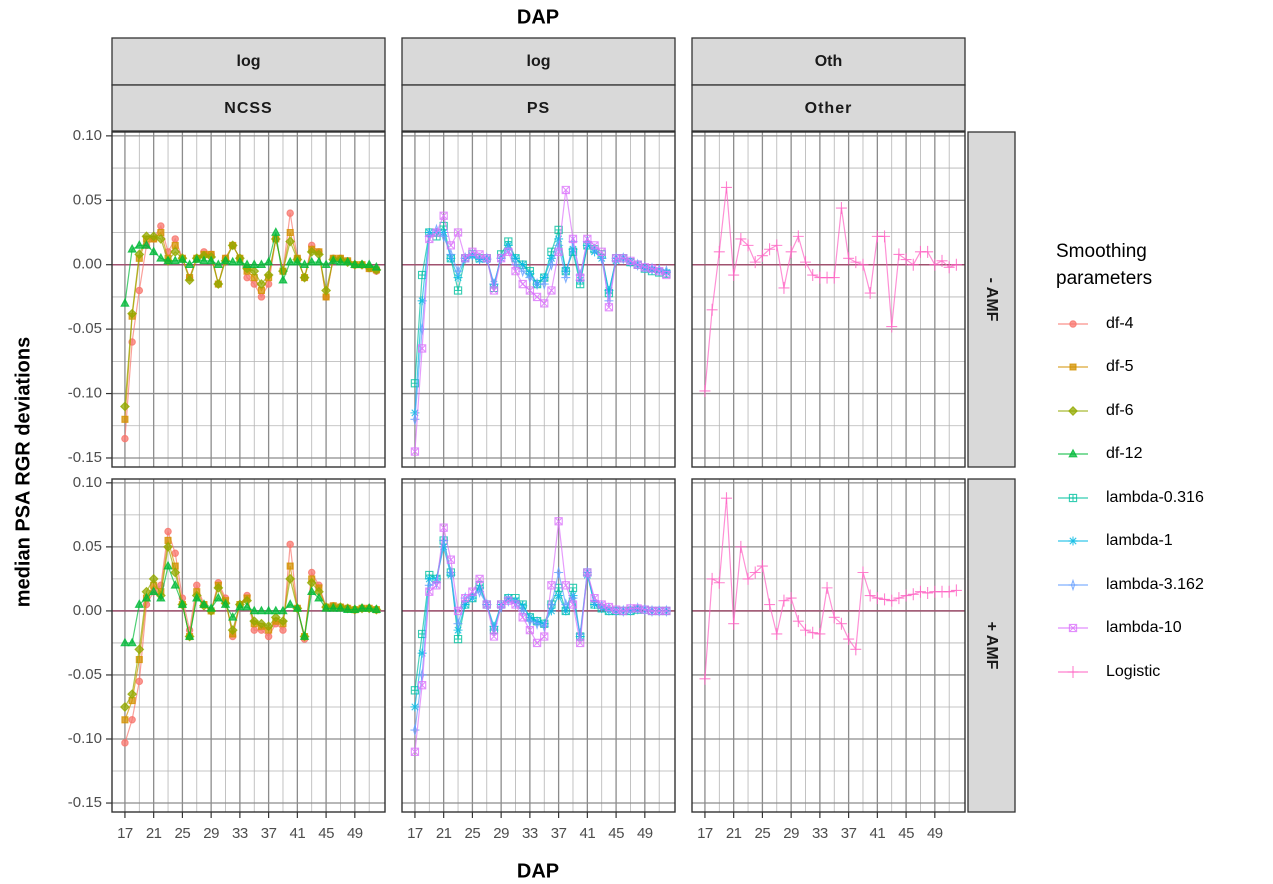 The height and width of the screenshot is (884, 1273). Describe the element at coordinates (250, 326) in the screenshot. I see `series-line` at that location.